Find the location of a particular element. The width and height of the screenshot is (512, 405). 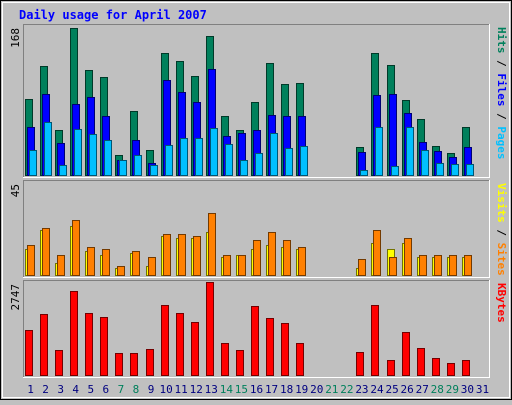

x-tick-label-day-24: 24 is located at coordinates (377, 389).